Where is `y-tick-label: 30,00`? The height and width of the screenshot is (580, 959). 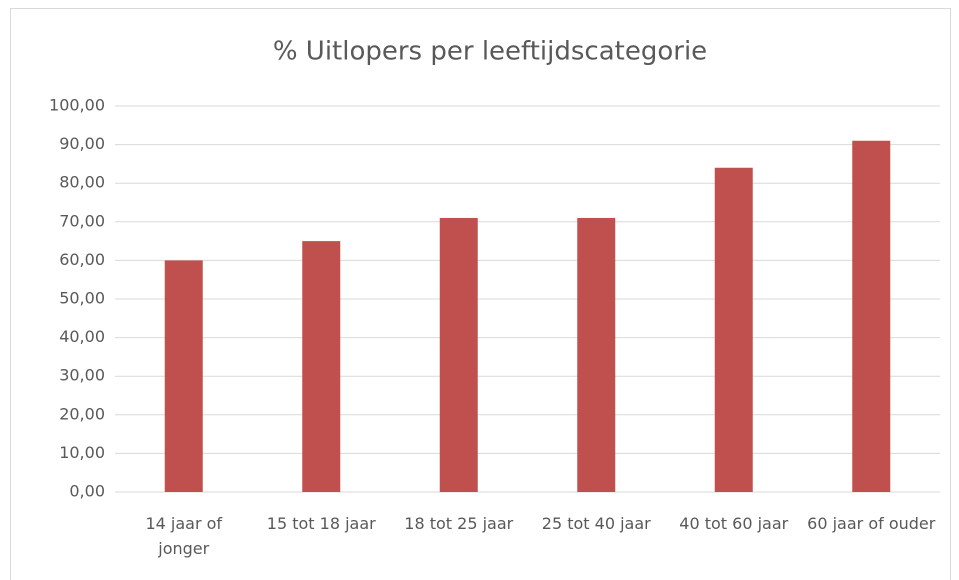 y-tick-label: 30,00 is located at coordinates (82, 375).